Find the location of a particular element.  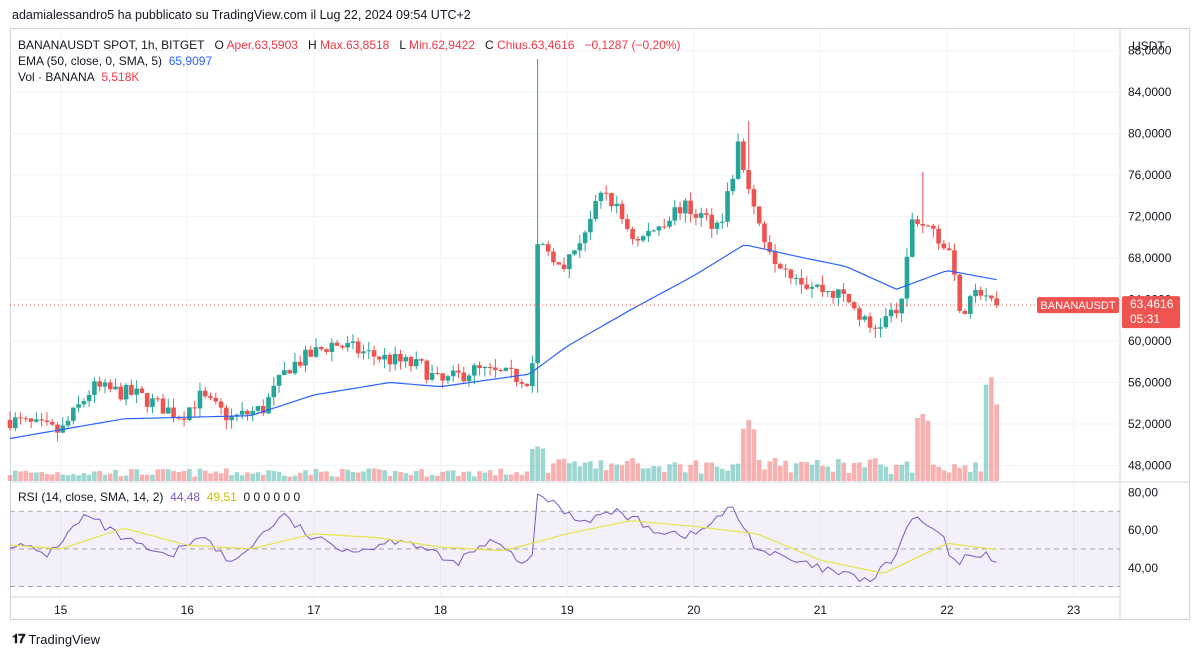

time-tick-label: 16 is located at coordinates (188, 610).